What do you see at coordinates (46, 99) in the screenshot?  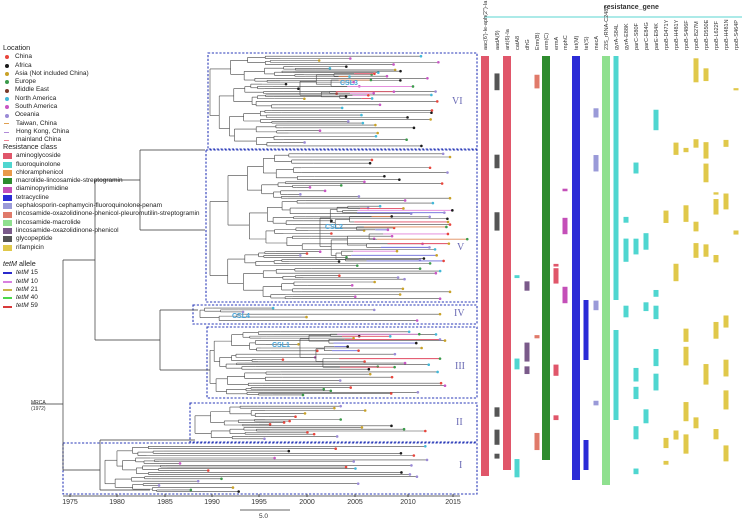 I see `location-legend-item: North America` at bounding box center [46, 99].